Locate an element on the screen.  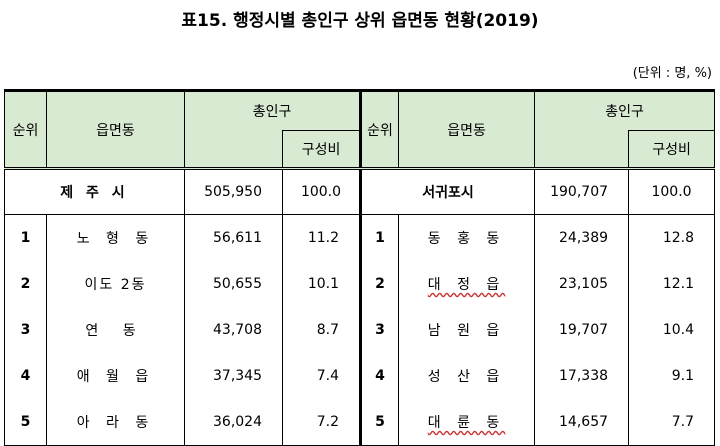
table-row: 5 아 라 동 36,024 7.2 5 대 륜 동 14,657 7.7 is located at coordinates (360, 422).